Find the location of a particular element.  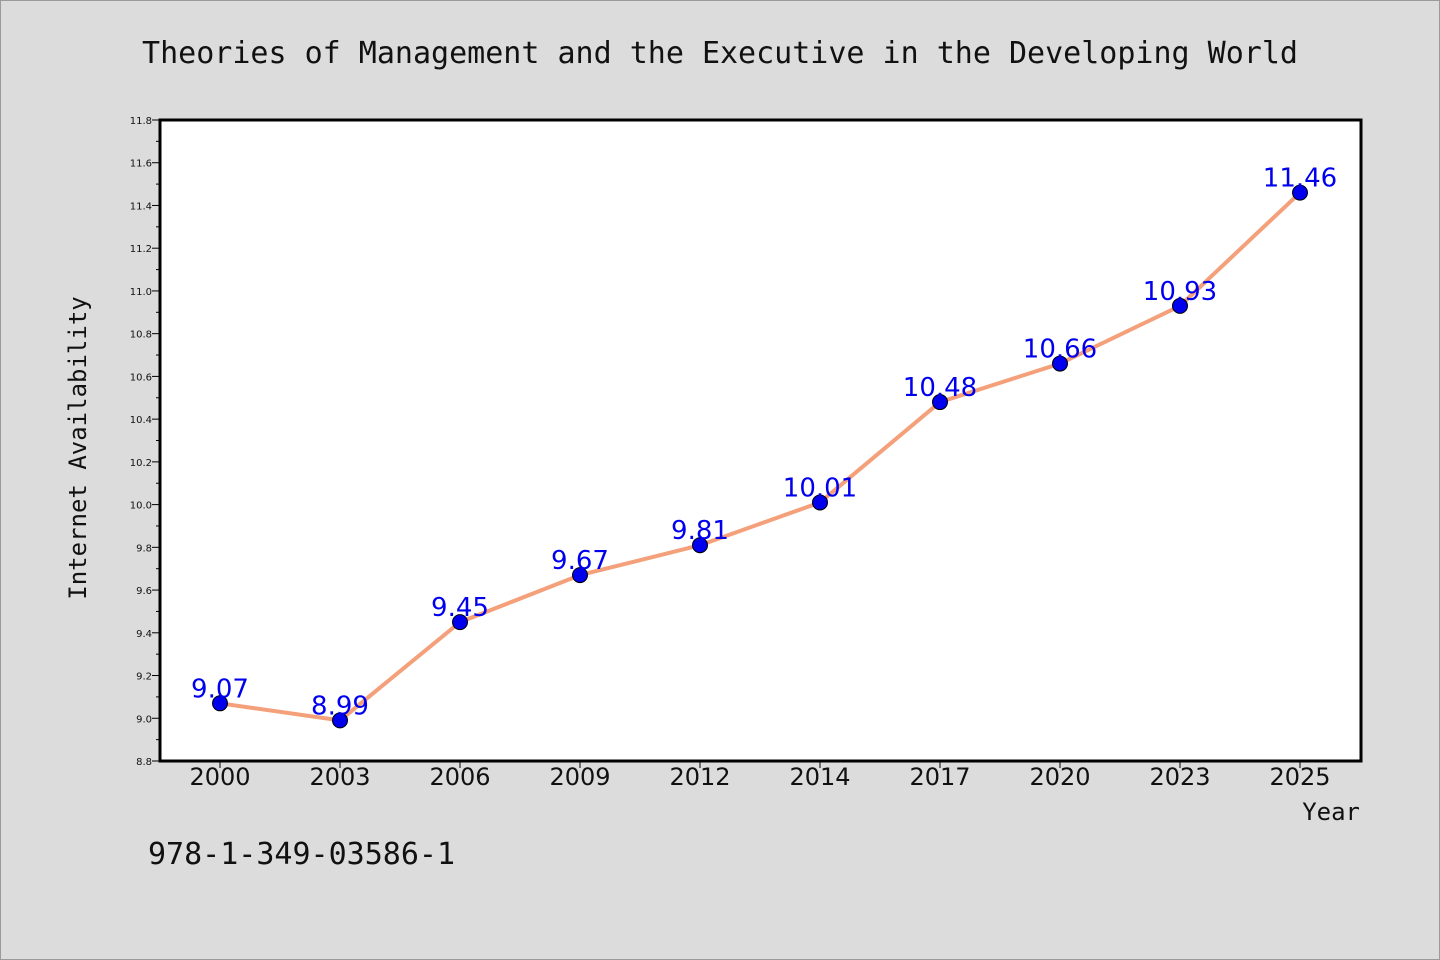

y-tick-label: 10.8 is located at coordinates (141, 335).